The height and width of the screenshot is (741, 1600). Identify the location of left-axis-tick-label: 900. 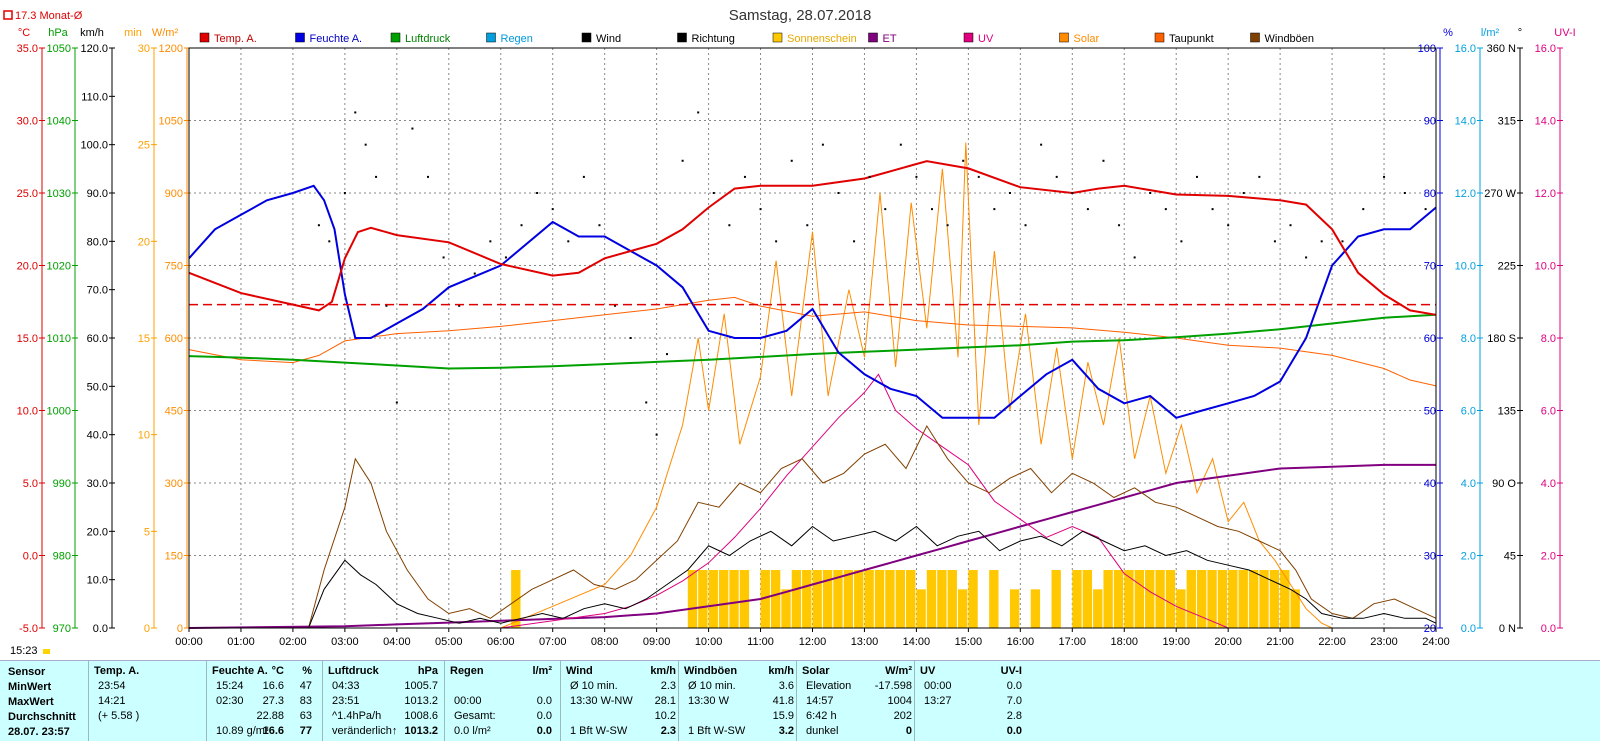
(174, 194).